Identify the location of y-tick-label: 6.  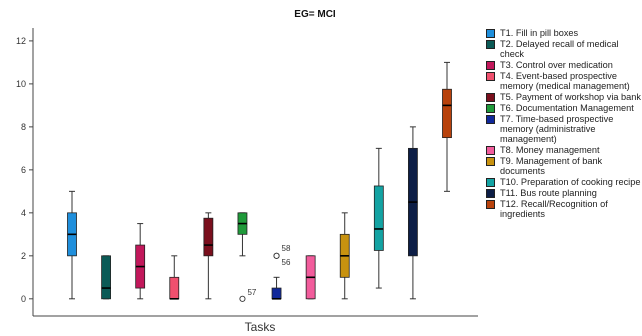
(23, 170).